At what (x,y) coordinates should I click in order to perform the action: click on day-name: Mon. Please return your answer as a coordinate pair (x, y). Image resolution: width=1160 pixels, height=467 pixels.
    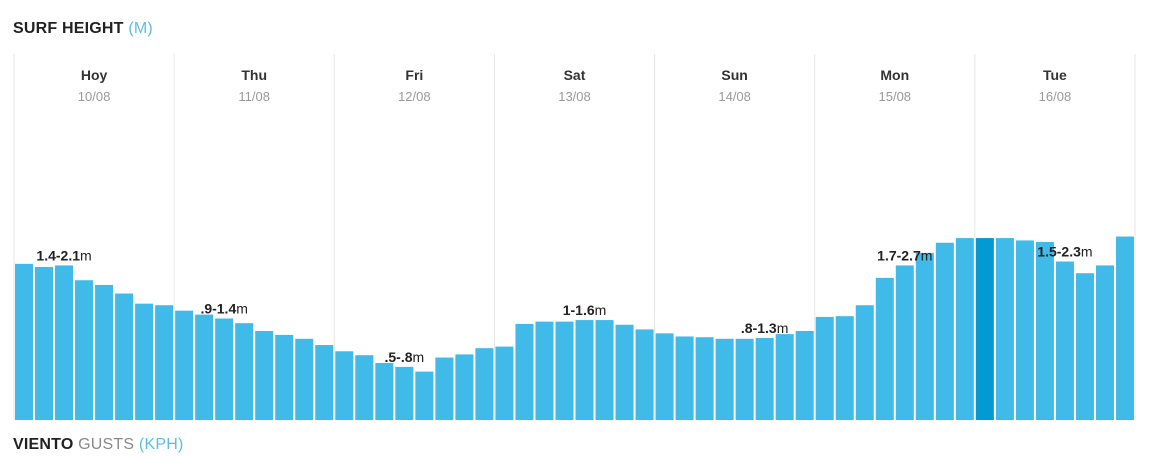
    Looking at the image, I should click on (894, 75).